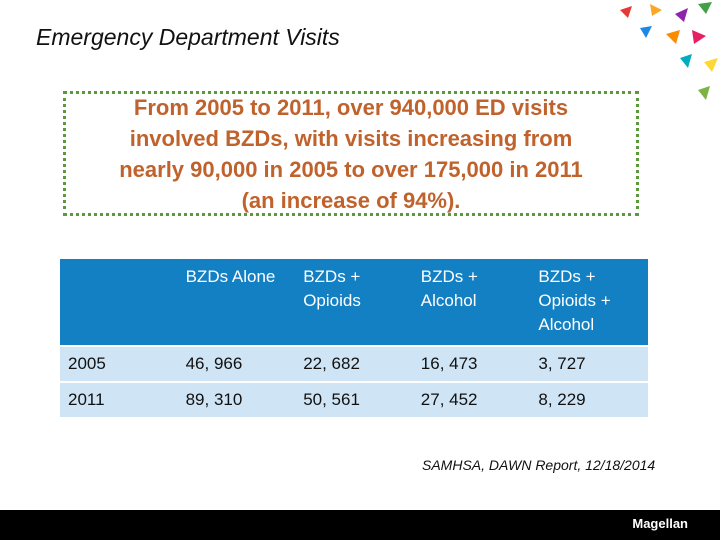 The width and height of the screenshot is (720, 540). I want to click on table-cell: 3, 727, so click(589, 364).